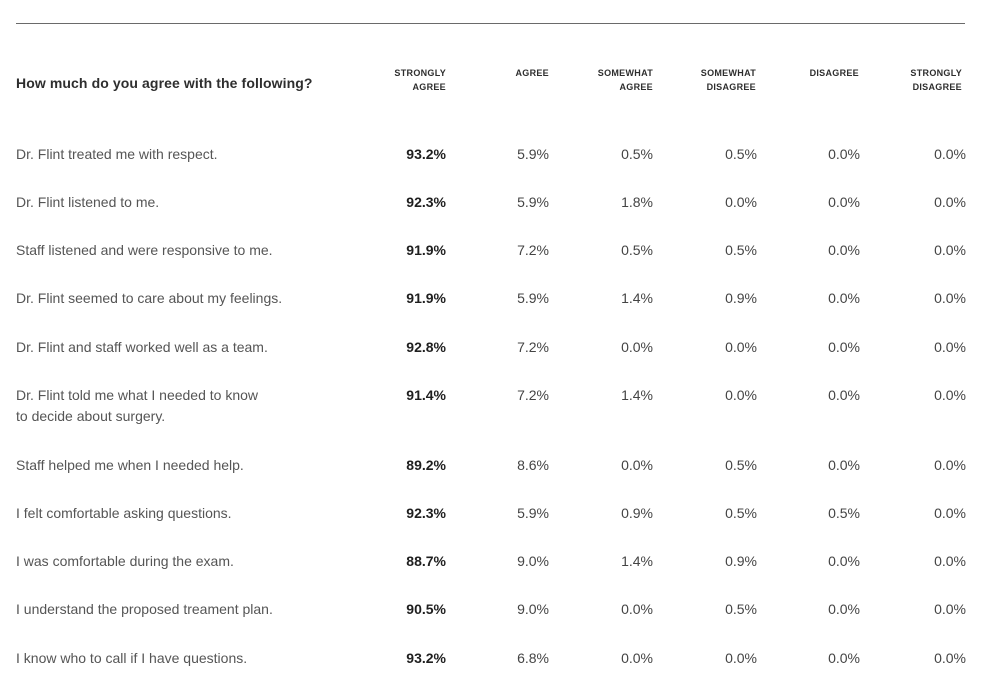 The height and width of the screenshot is (688, 984). What do you see at coordinates (124, 513) in the screenshot?
I see `row-statement: I felt comfortable asking questions.` at bounding box center [124, 513].